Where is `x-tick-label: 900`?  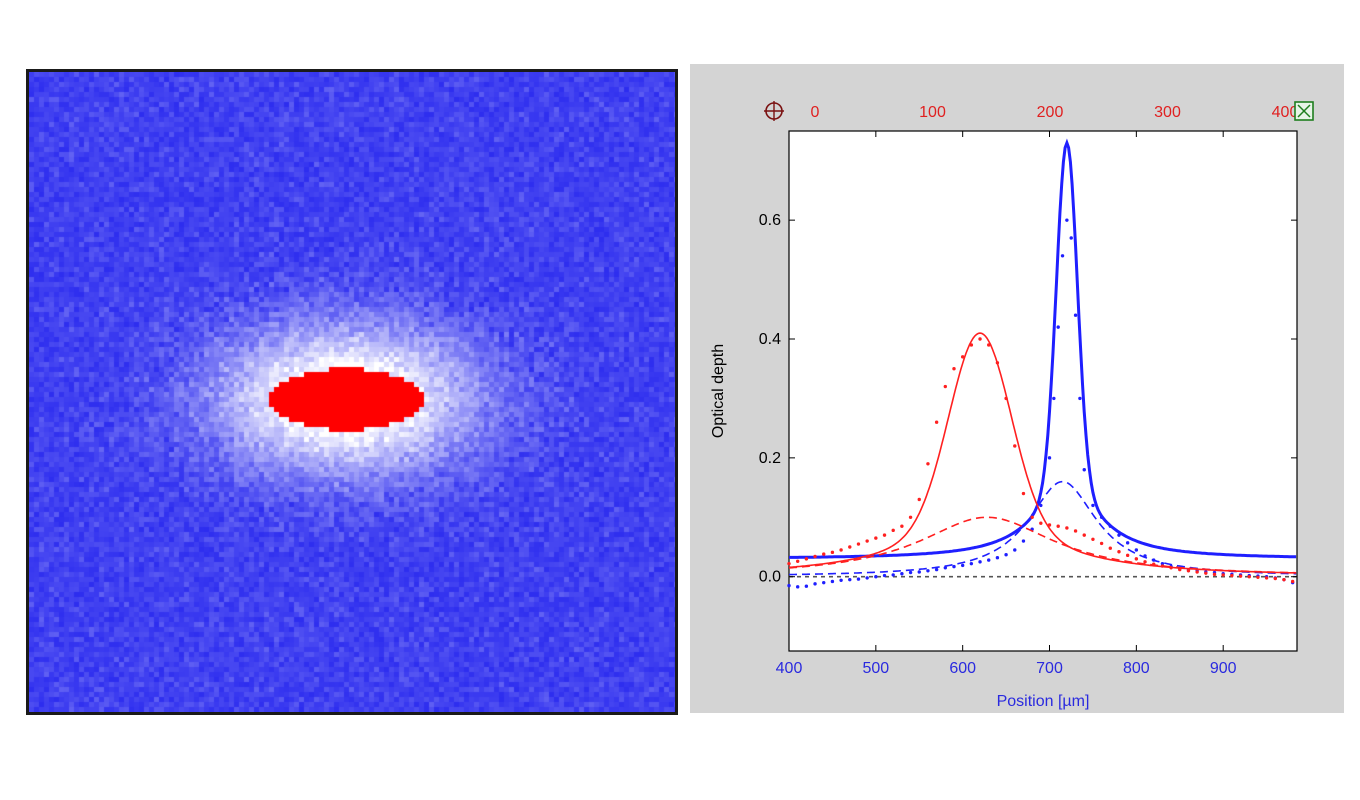
x-tick-label: 900 is located at coordinates (1223, 668).